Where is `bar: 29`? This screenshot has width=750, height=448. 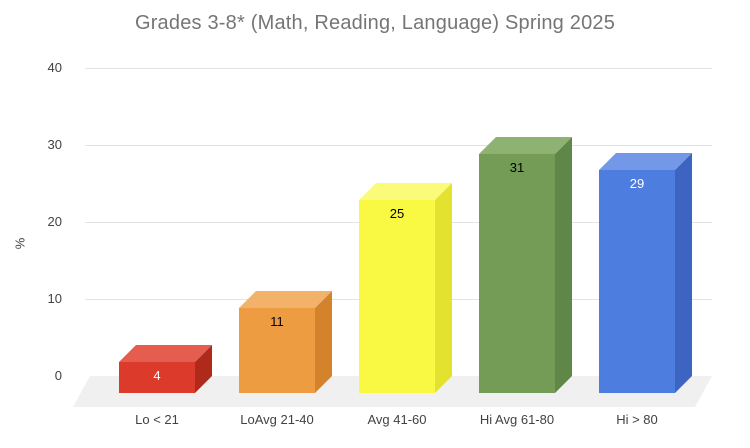
bar: 29 is located at coordinates (645, 273).